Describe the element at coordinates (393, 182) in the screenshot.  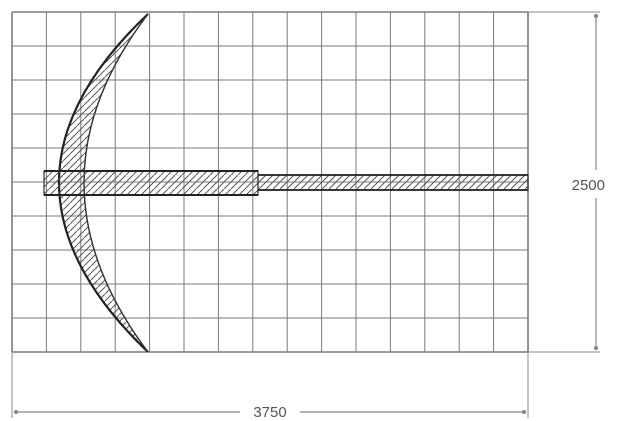
I see `beam-thin-section` at that location.